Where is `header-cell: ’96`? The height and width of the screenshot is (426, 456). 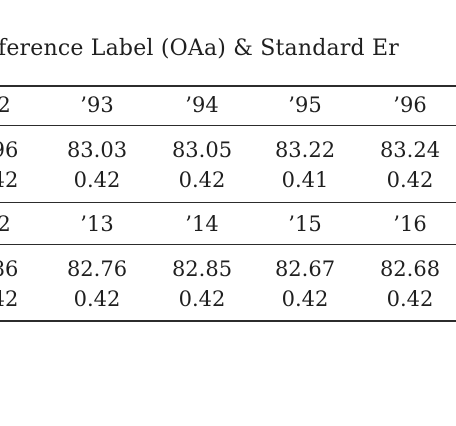
header-cell: ’96 is located at coordinates (410, 105).